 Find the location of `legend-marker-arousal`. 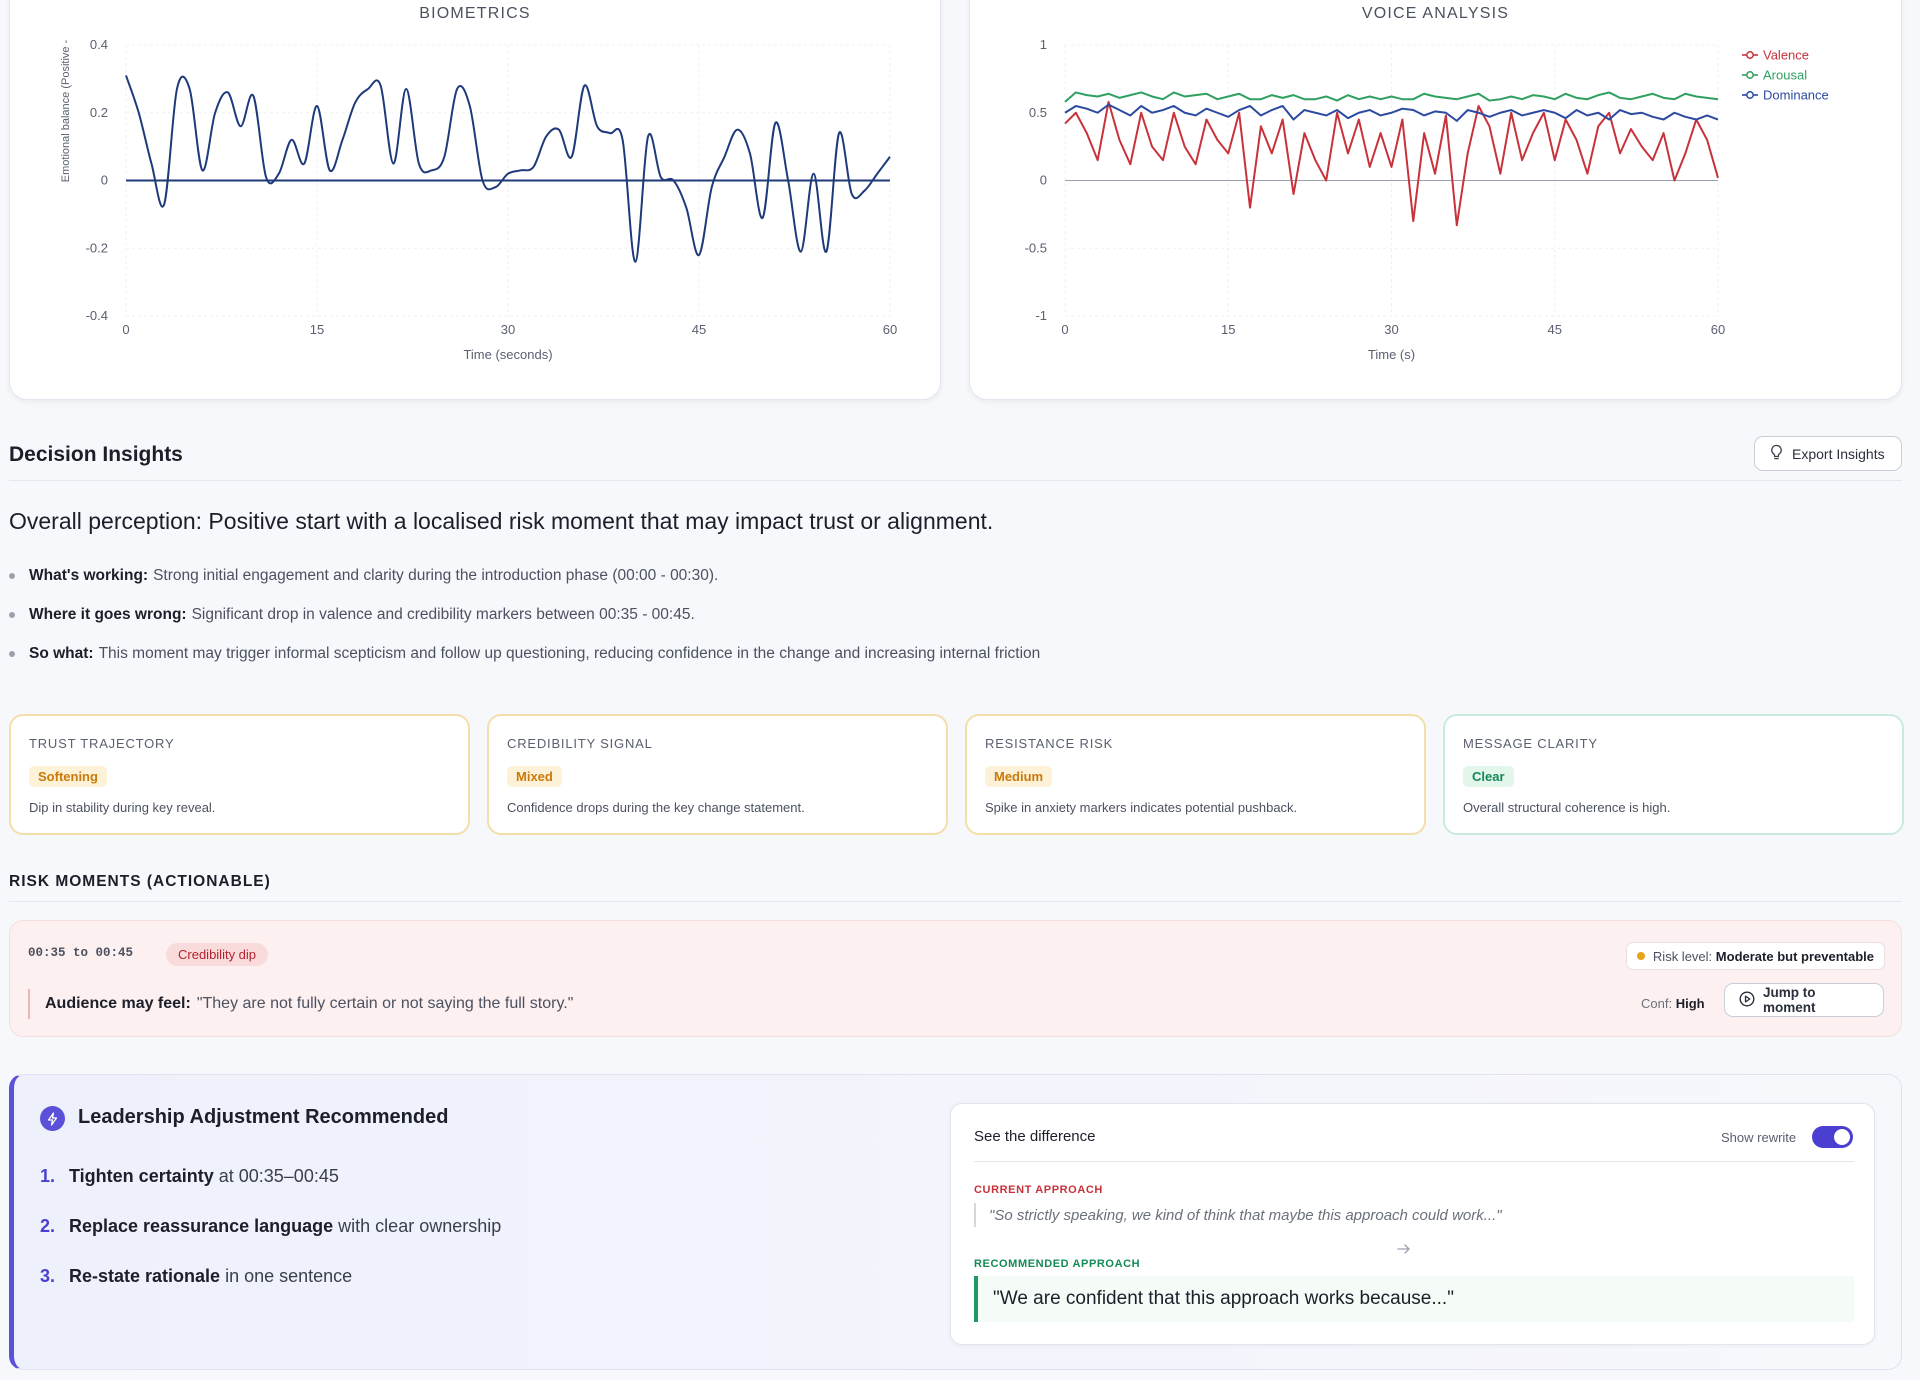

legend-marker-arousal is located at coordinates (1750, 75).